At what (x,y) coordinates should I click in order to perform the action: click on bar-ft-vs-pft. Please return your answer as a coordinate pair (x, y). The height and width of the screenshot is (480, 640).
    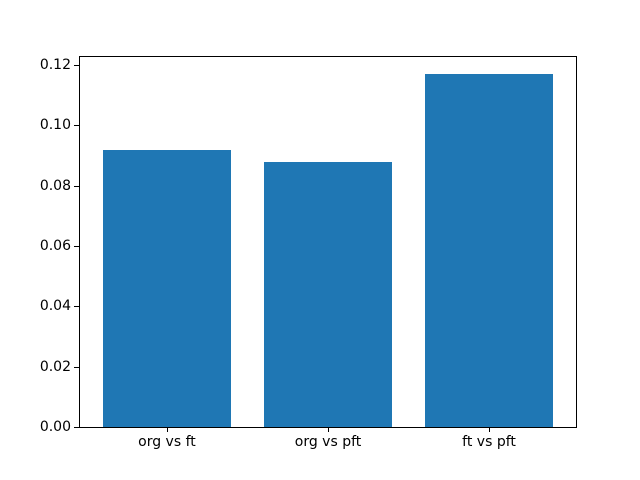
    Looking at the image, I should click on (489, 250).